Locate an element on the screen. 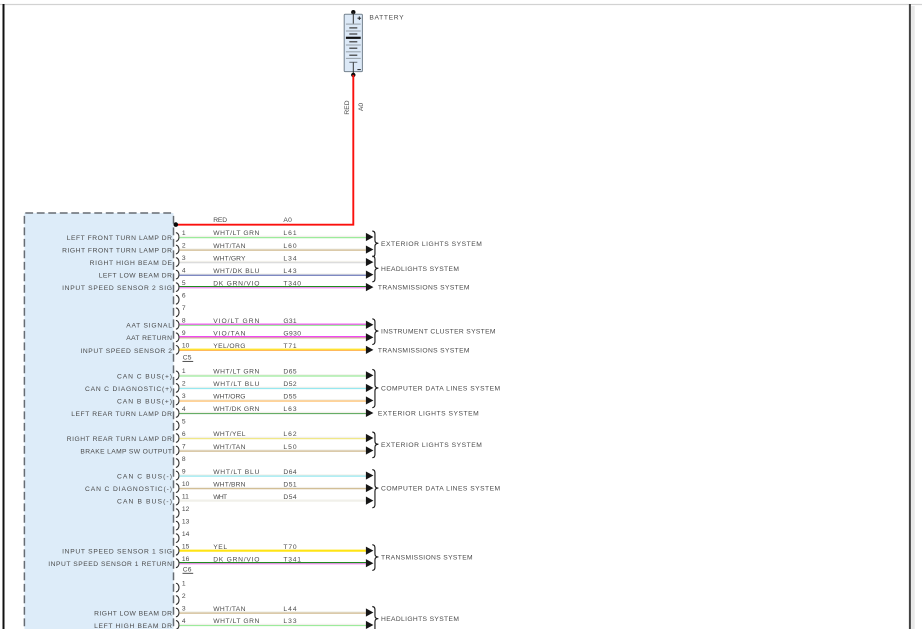  svg-text: COMPUTER DATA LINES SYSTEM is located at coordinates (441, 489).